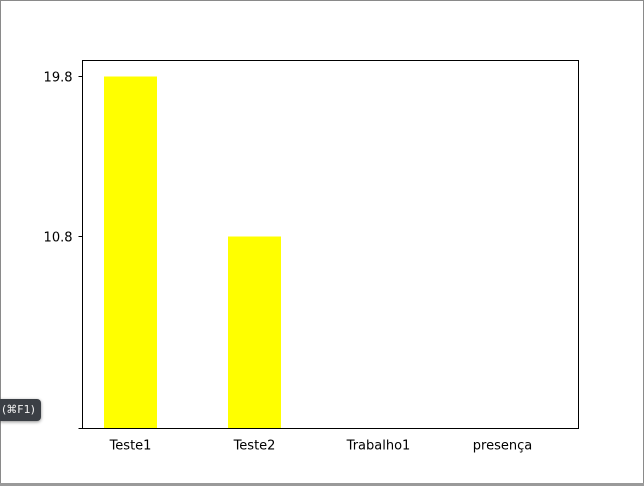 The width and height of the screenshot is (644, 486). I want to click on bar-teste2, so click(254, 332).